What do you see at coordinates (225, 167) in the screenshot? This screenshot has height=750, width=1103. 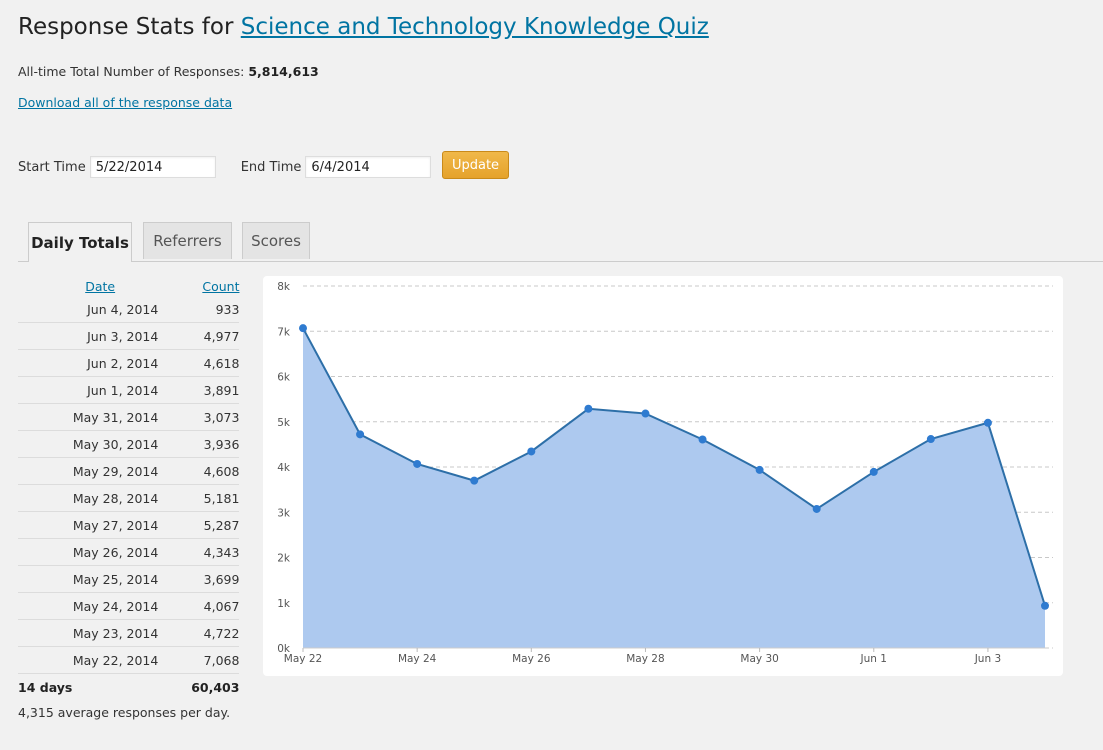 I see `time-filter-row: Start Time End Time` at bounding box center [225, 167].